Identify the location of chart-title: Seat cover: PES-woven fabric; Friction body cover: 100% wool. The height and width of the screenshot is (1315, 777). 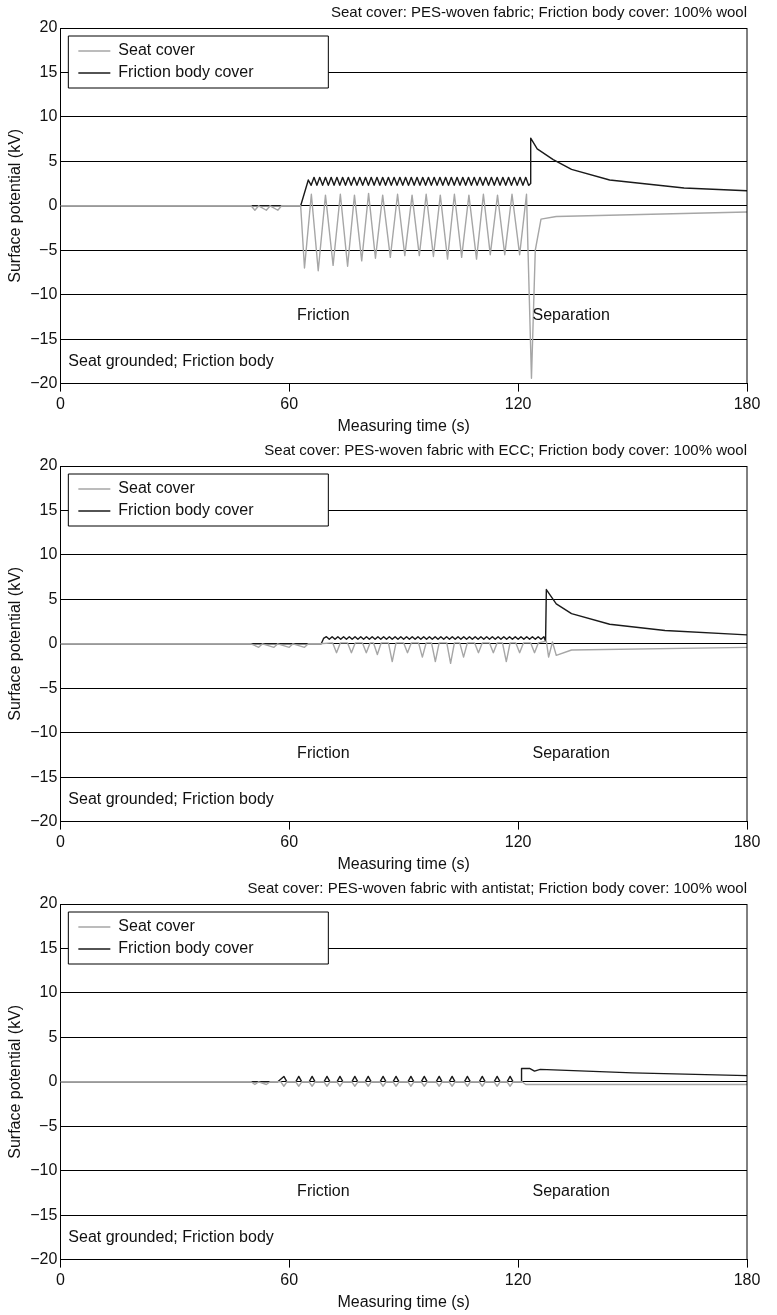
(538, 12).